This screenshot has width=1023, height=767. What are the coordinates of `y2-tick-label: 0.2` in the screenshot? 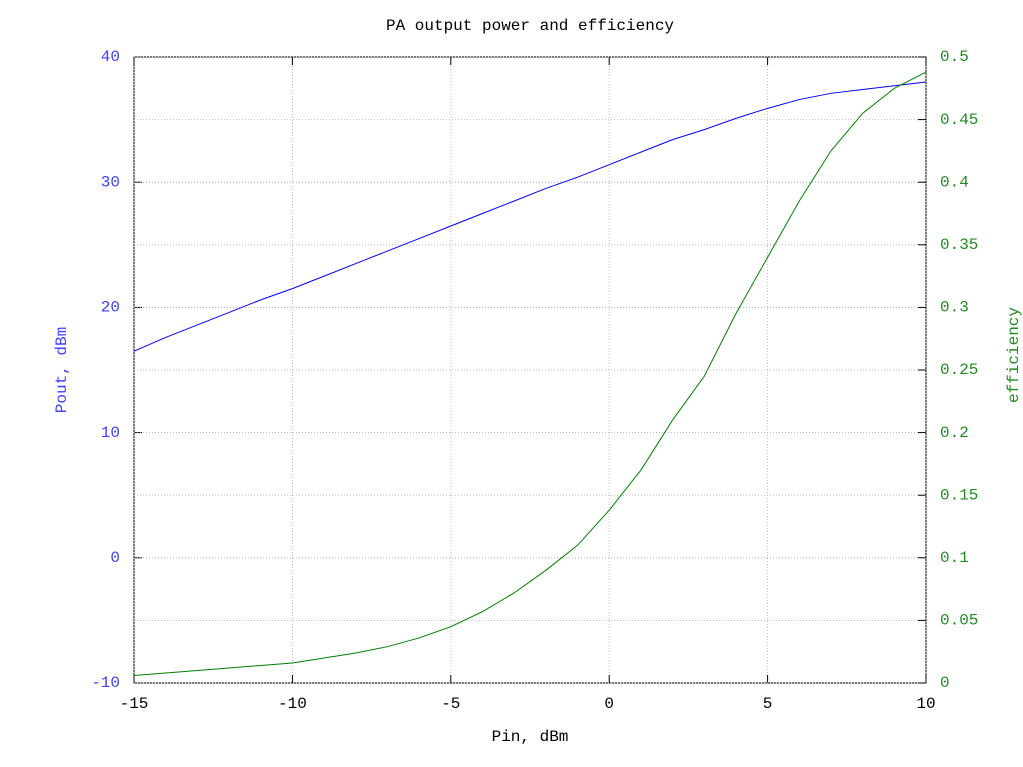 It's located at (954, 433).